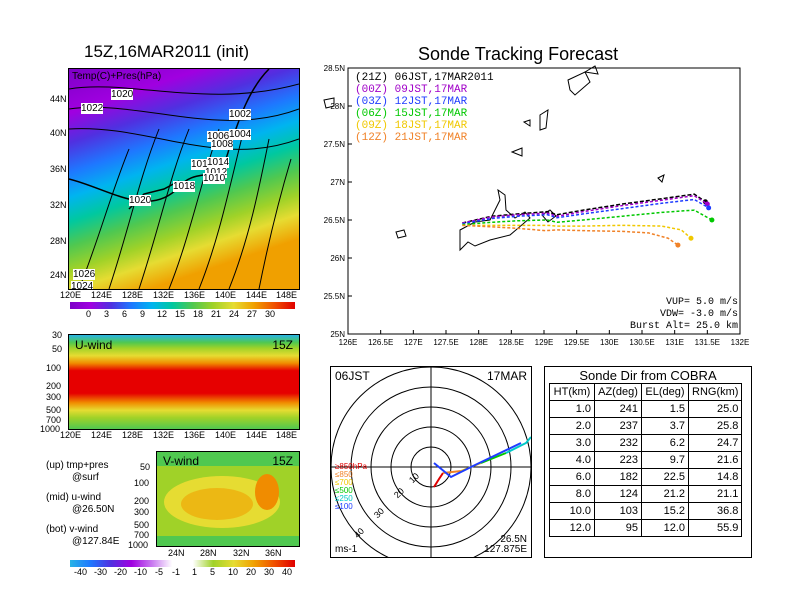 Image resolution: width=792 pixels, height=612 pixels. I want to click on legend-entry: (21Z) 06JST,17MAR2011, so click(424, 78).